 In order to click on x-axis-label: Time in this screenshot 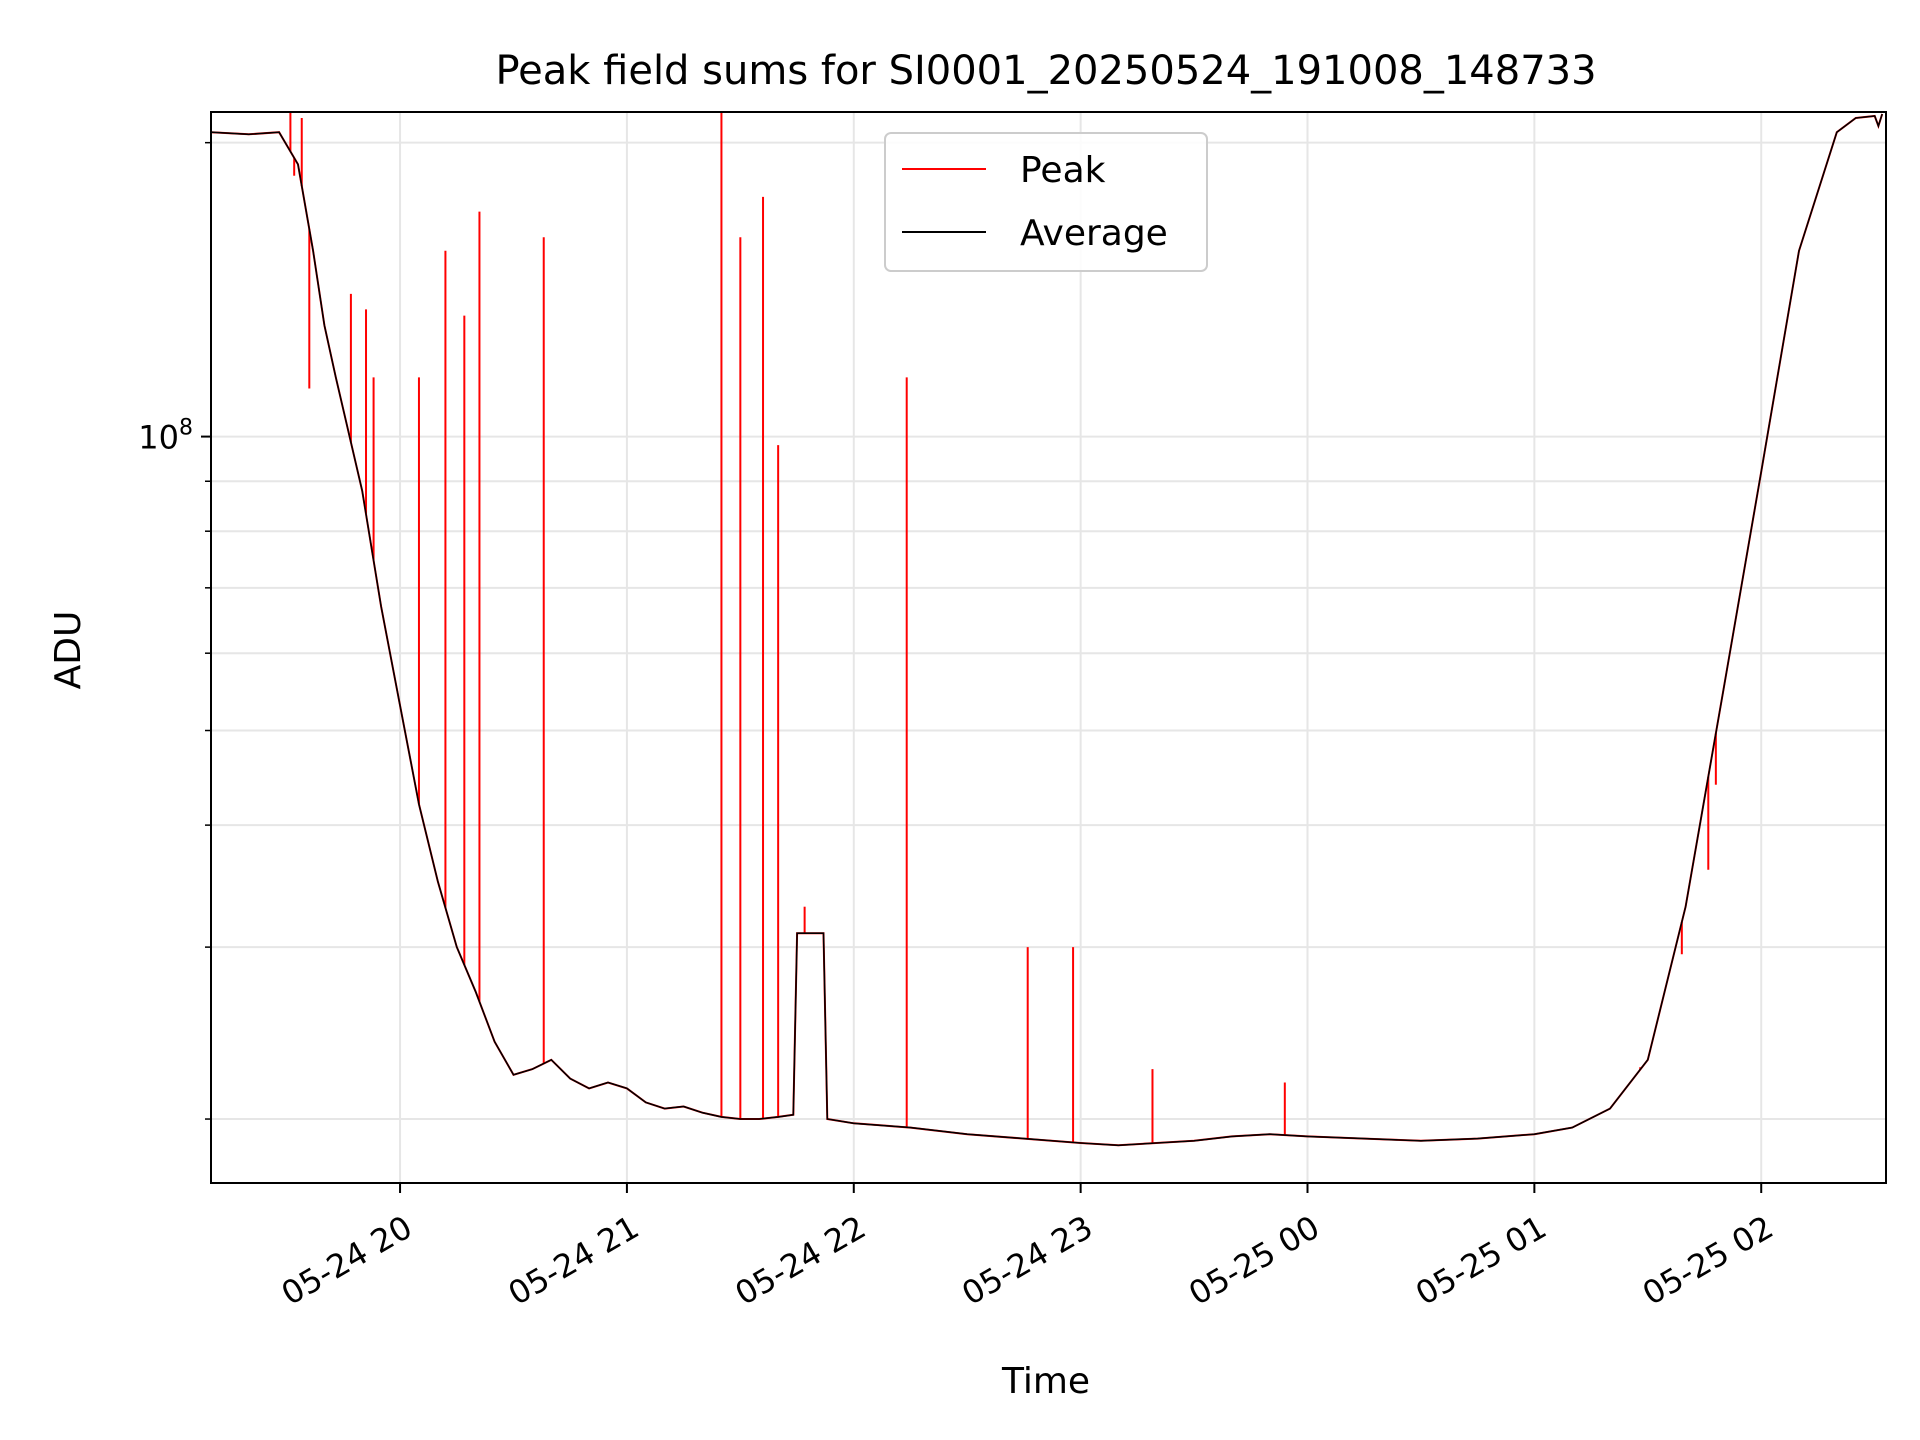, I will do `click(1045, 1381)`.